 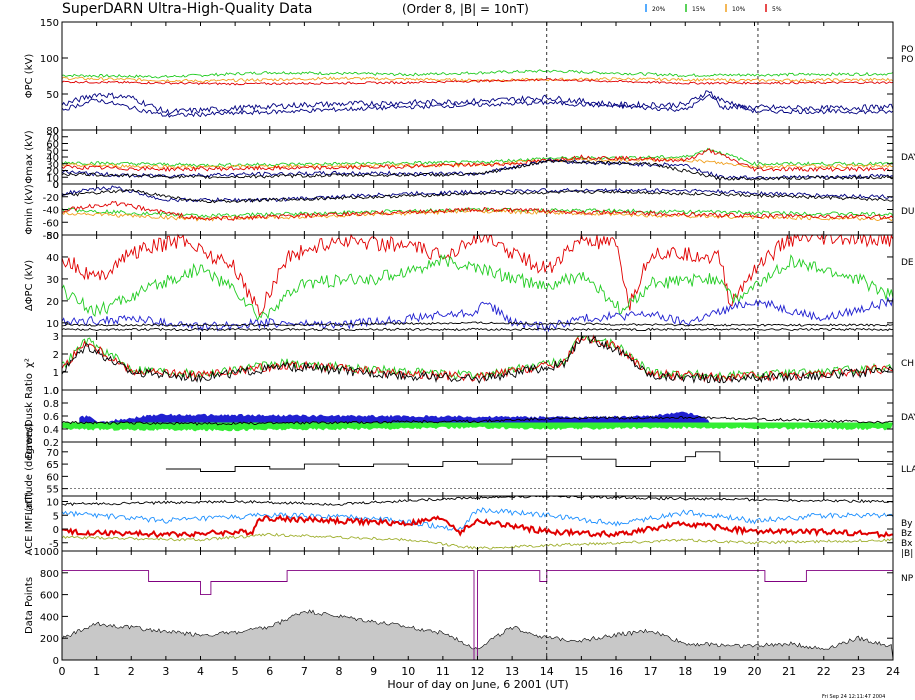 What do you see at coordinates (29, 605) in the screenshot?
I see `y-axis-label: Data Points` at bounding box center [29, 605].